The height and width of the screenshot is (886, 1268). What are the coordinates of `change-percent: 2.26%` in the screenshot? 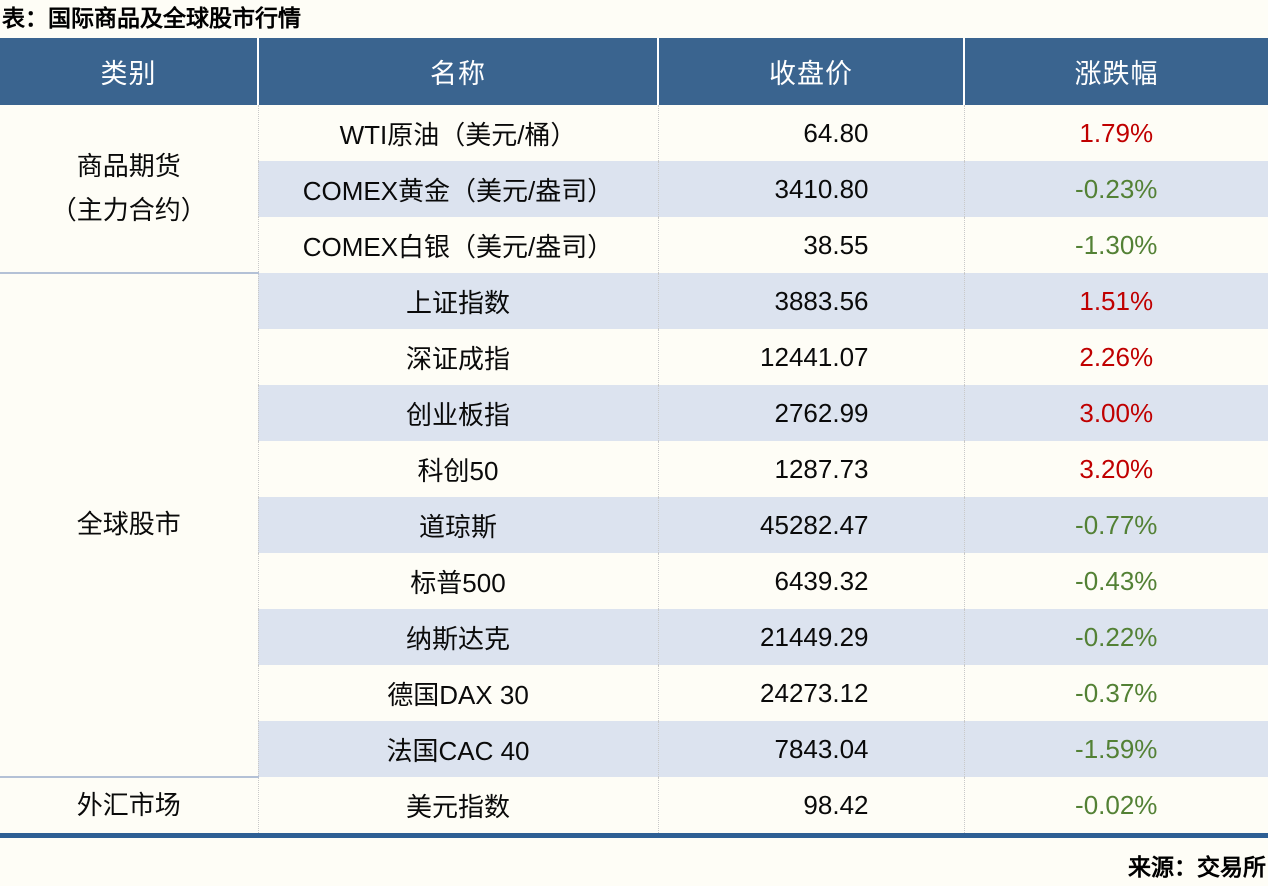 It's located at (1115, 357).